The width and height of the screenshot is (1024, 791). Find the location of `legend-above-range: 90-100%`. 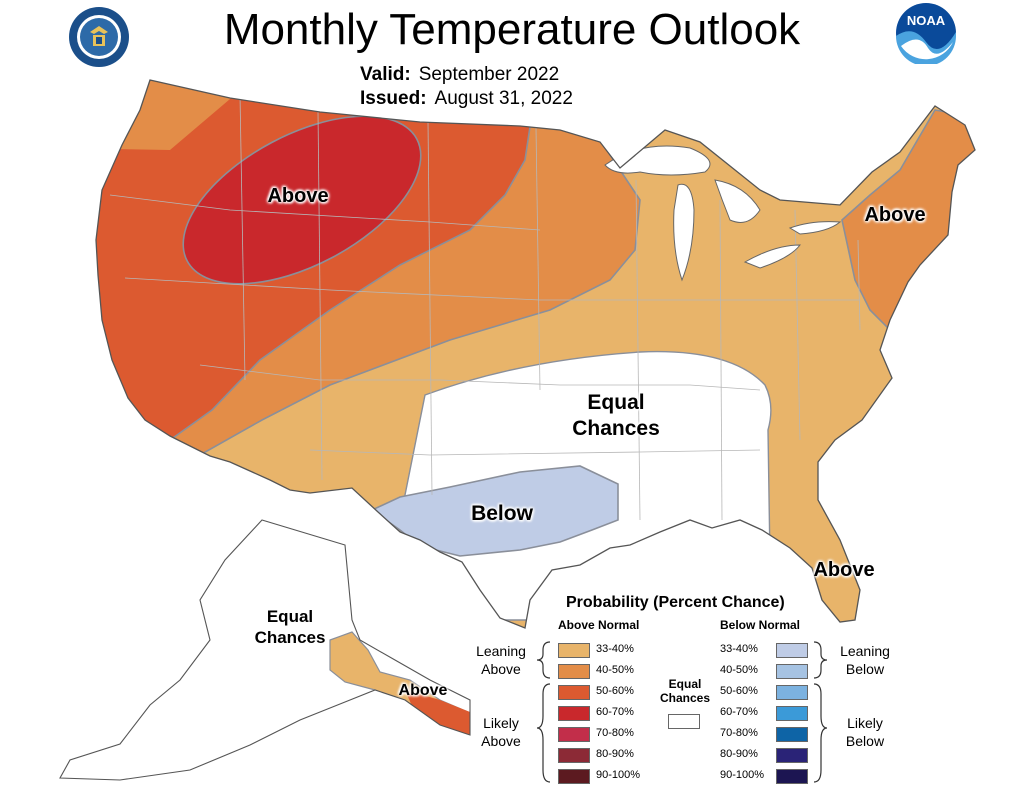

legend-above-range: 90-100% is located at coordinates (618, 775).